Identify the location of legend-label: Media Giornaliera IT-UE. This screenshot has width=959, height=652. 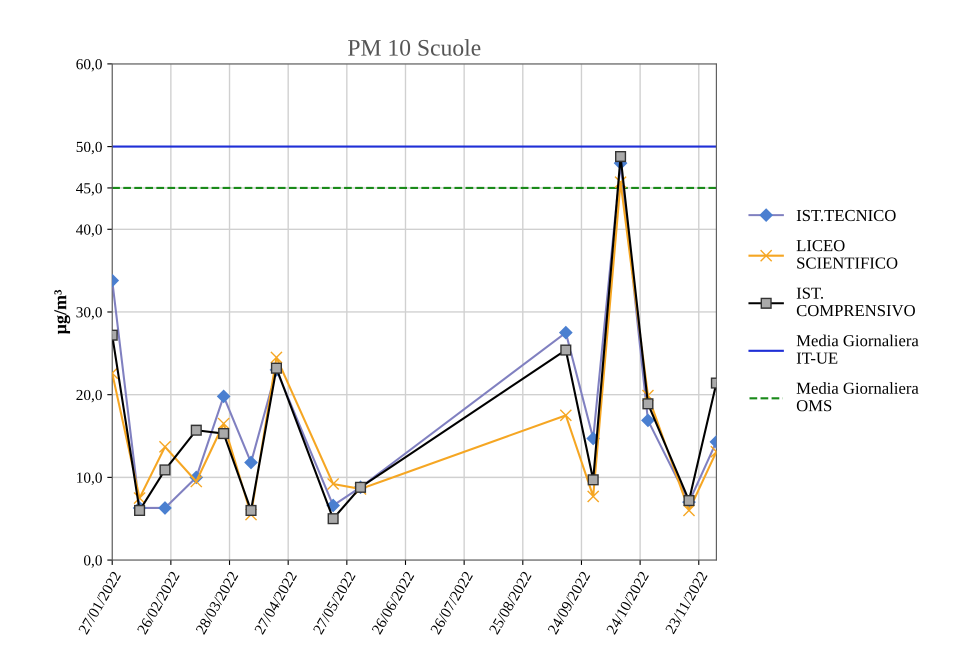
(857, 349).